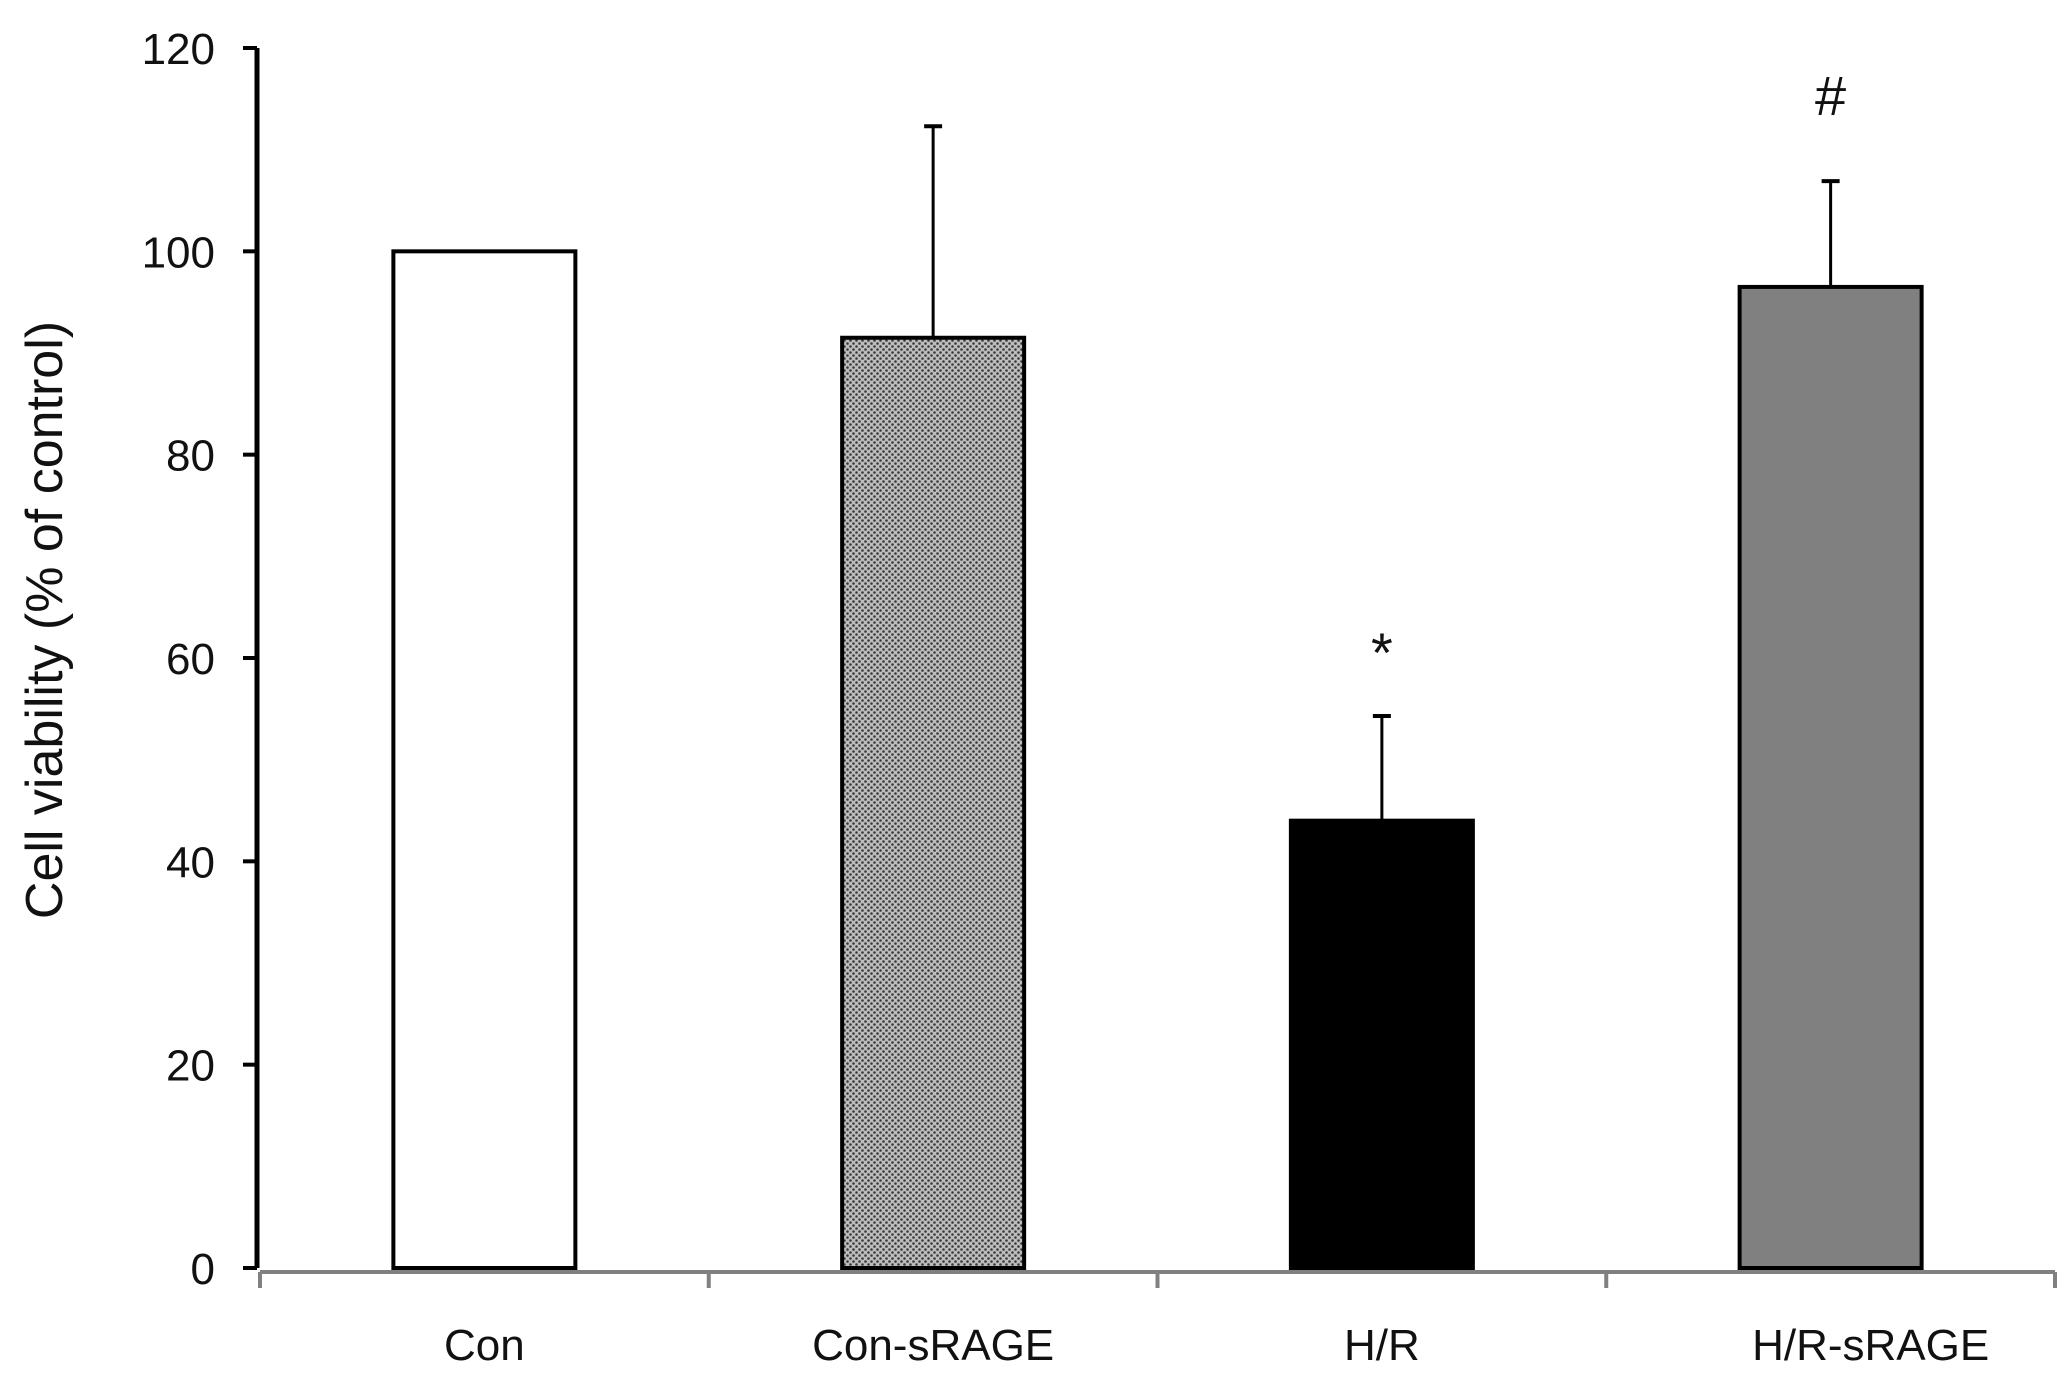 This screenshot has height=1393, width=2068. Describe the element at coordinates (178, 49) in the screenshot. I see `y-tick-label: 120` at that location.